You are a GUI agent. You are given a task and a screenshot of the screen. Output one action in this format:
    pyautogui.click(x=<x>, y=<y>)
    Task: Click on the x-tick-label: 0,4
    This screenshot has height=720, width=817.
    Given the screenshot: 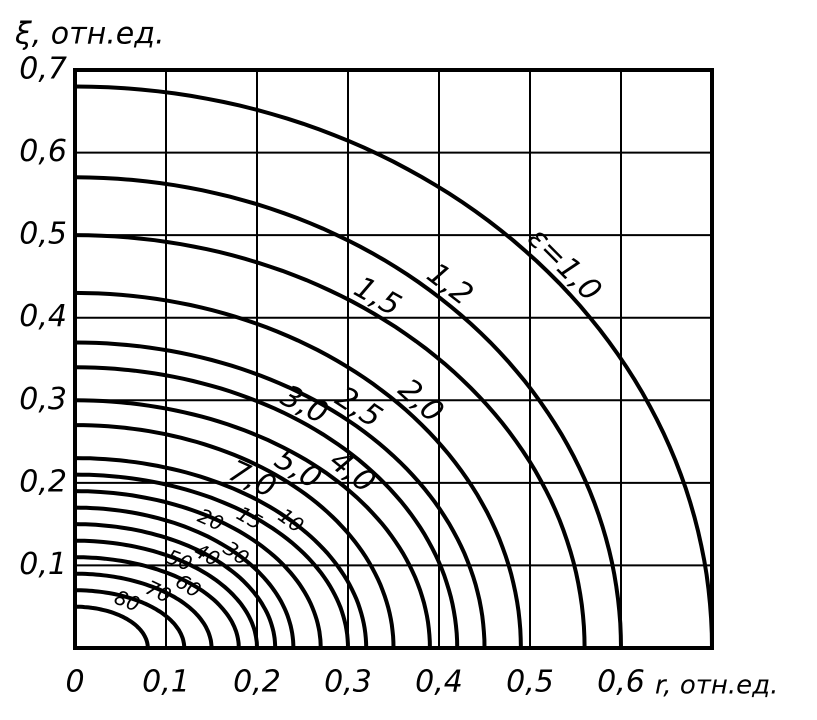 What is the action you would take?
    pyautogui.click(x=439, y=682)
    